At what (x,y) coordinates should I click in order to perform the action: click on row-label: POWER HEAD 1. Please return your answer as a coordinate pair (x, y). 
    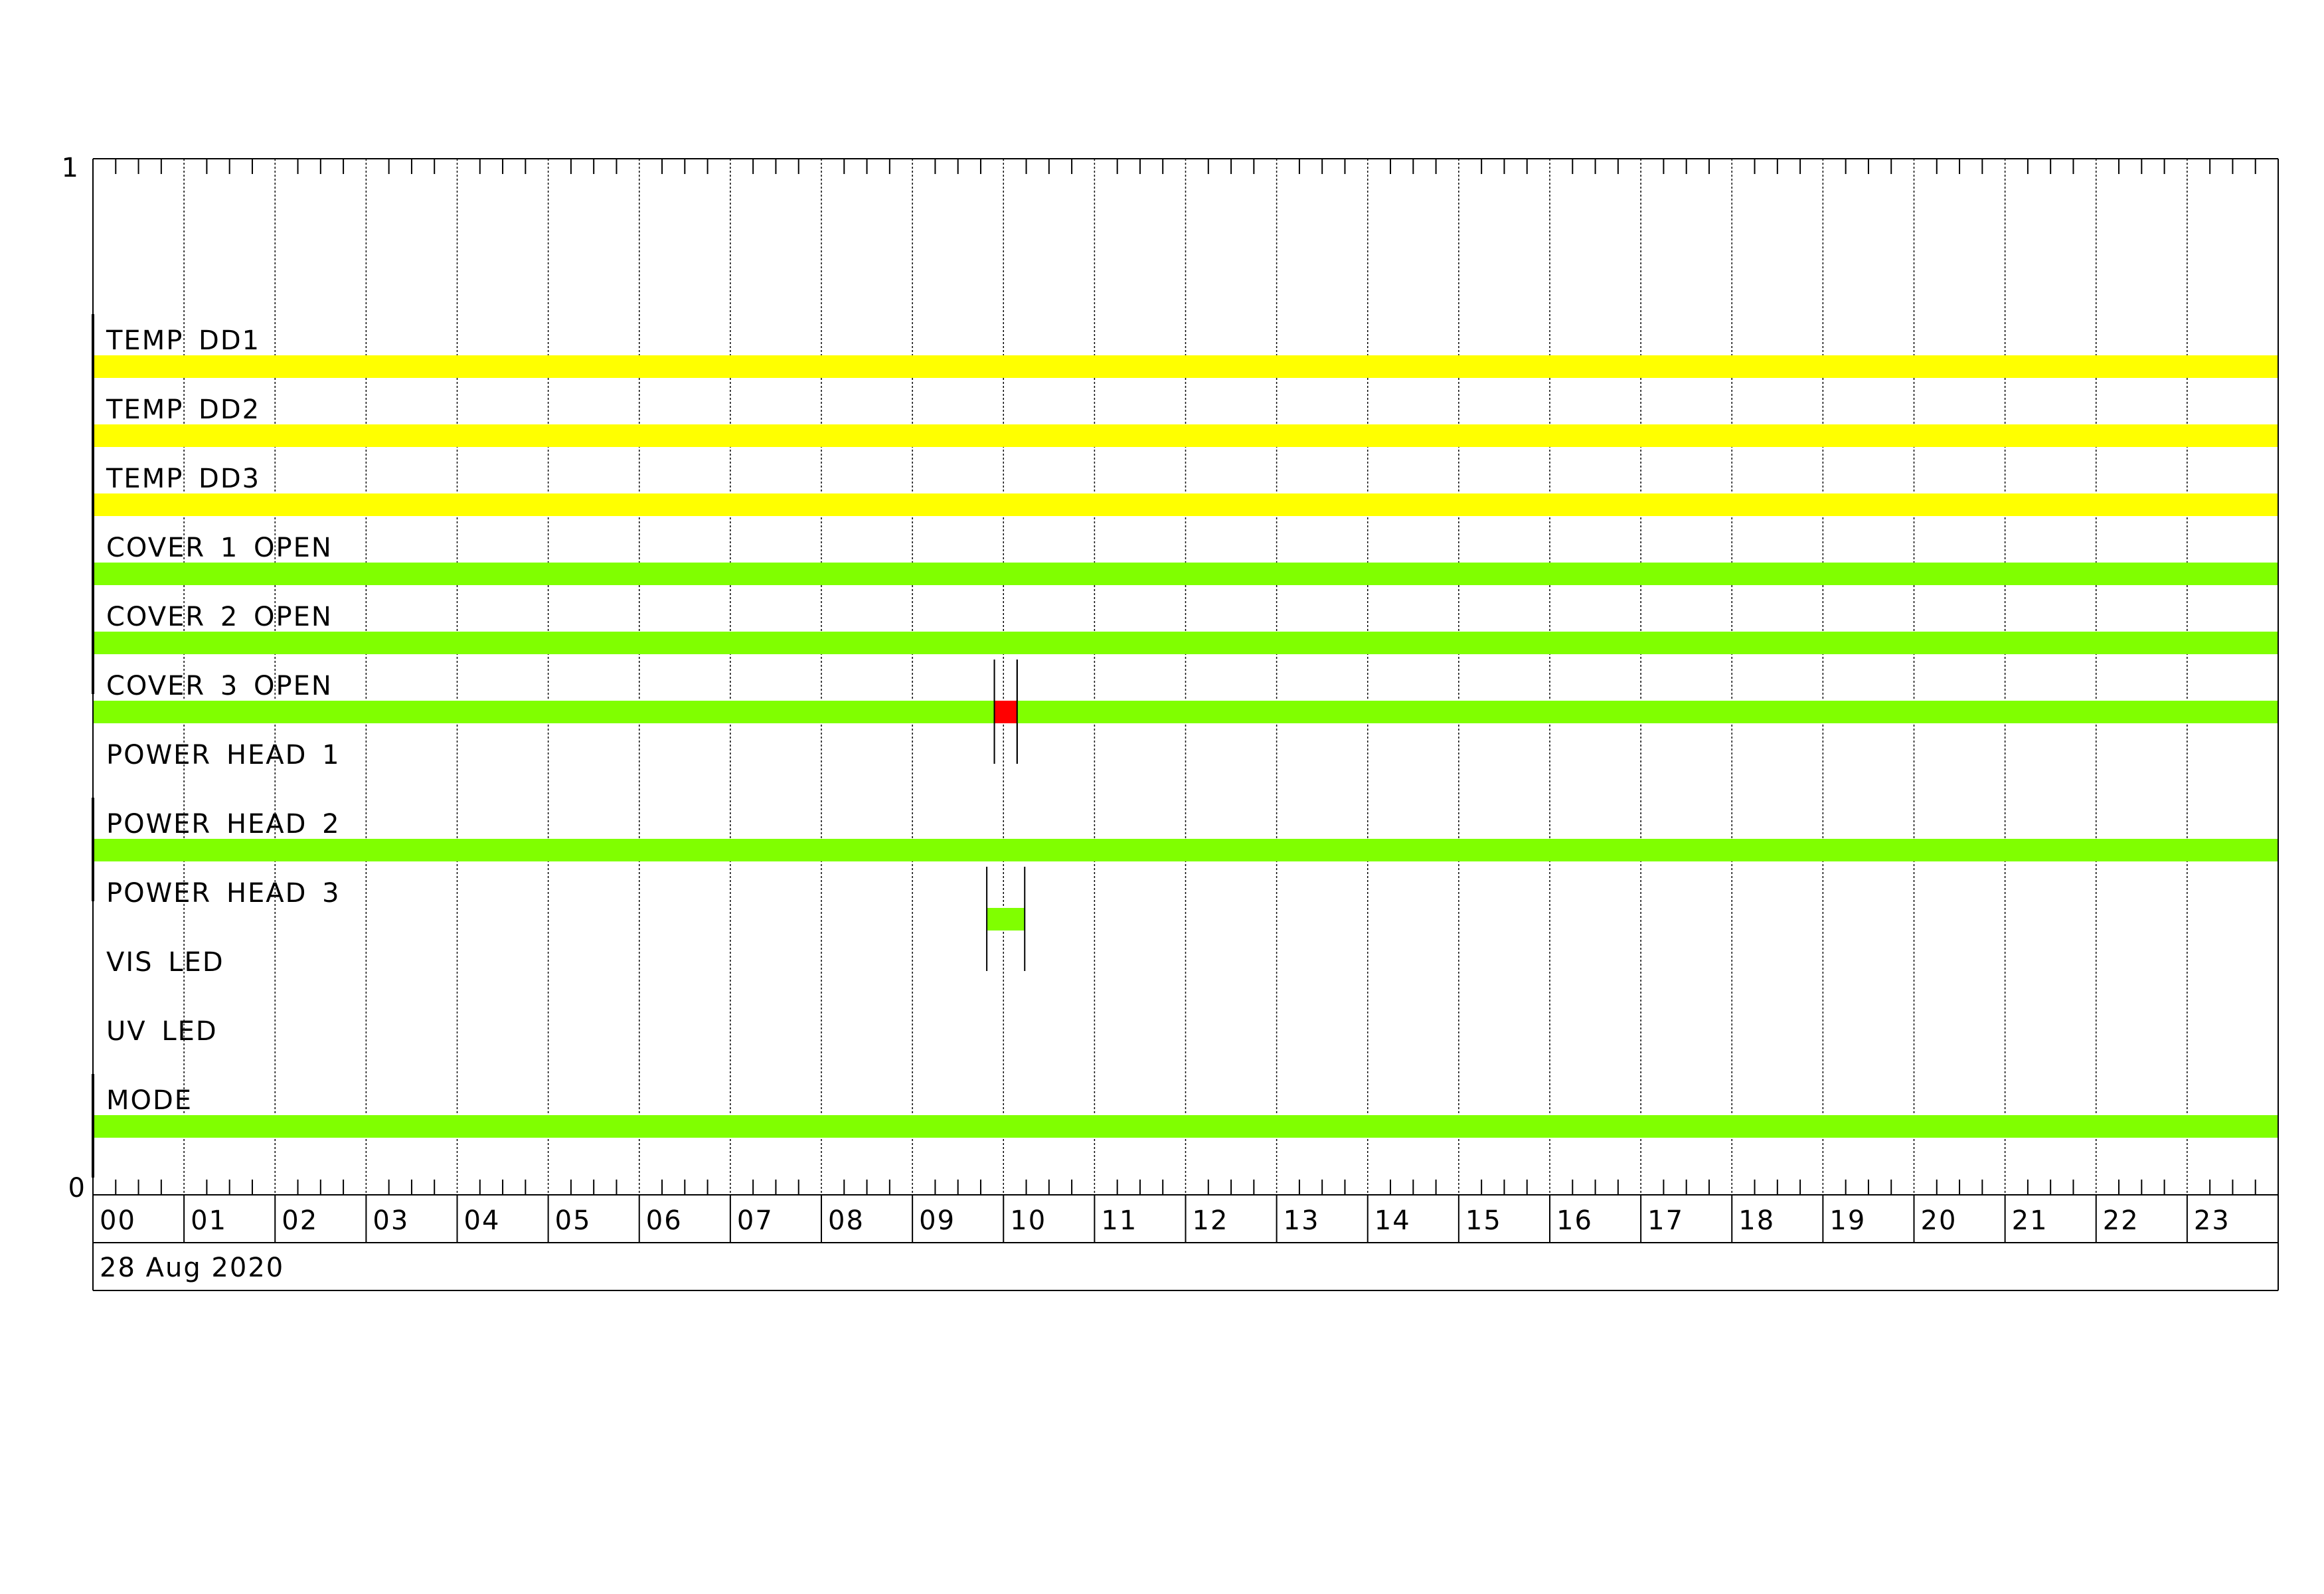
    Looking at the image, I should click on (224, 755).